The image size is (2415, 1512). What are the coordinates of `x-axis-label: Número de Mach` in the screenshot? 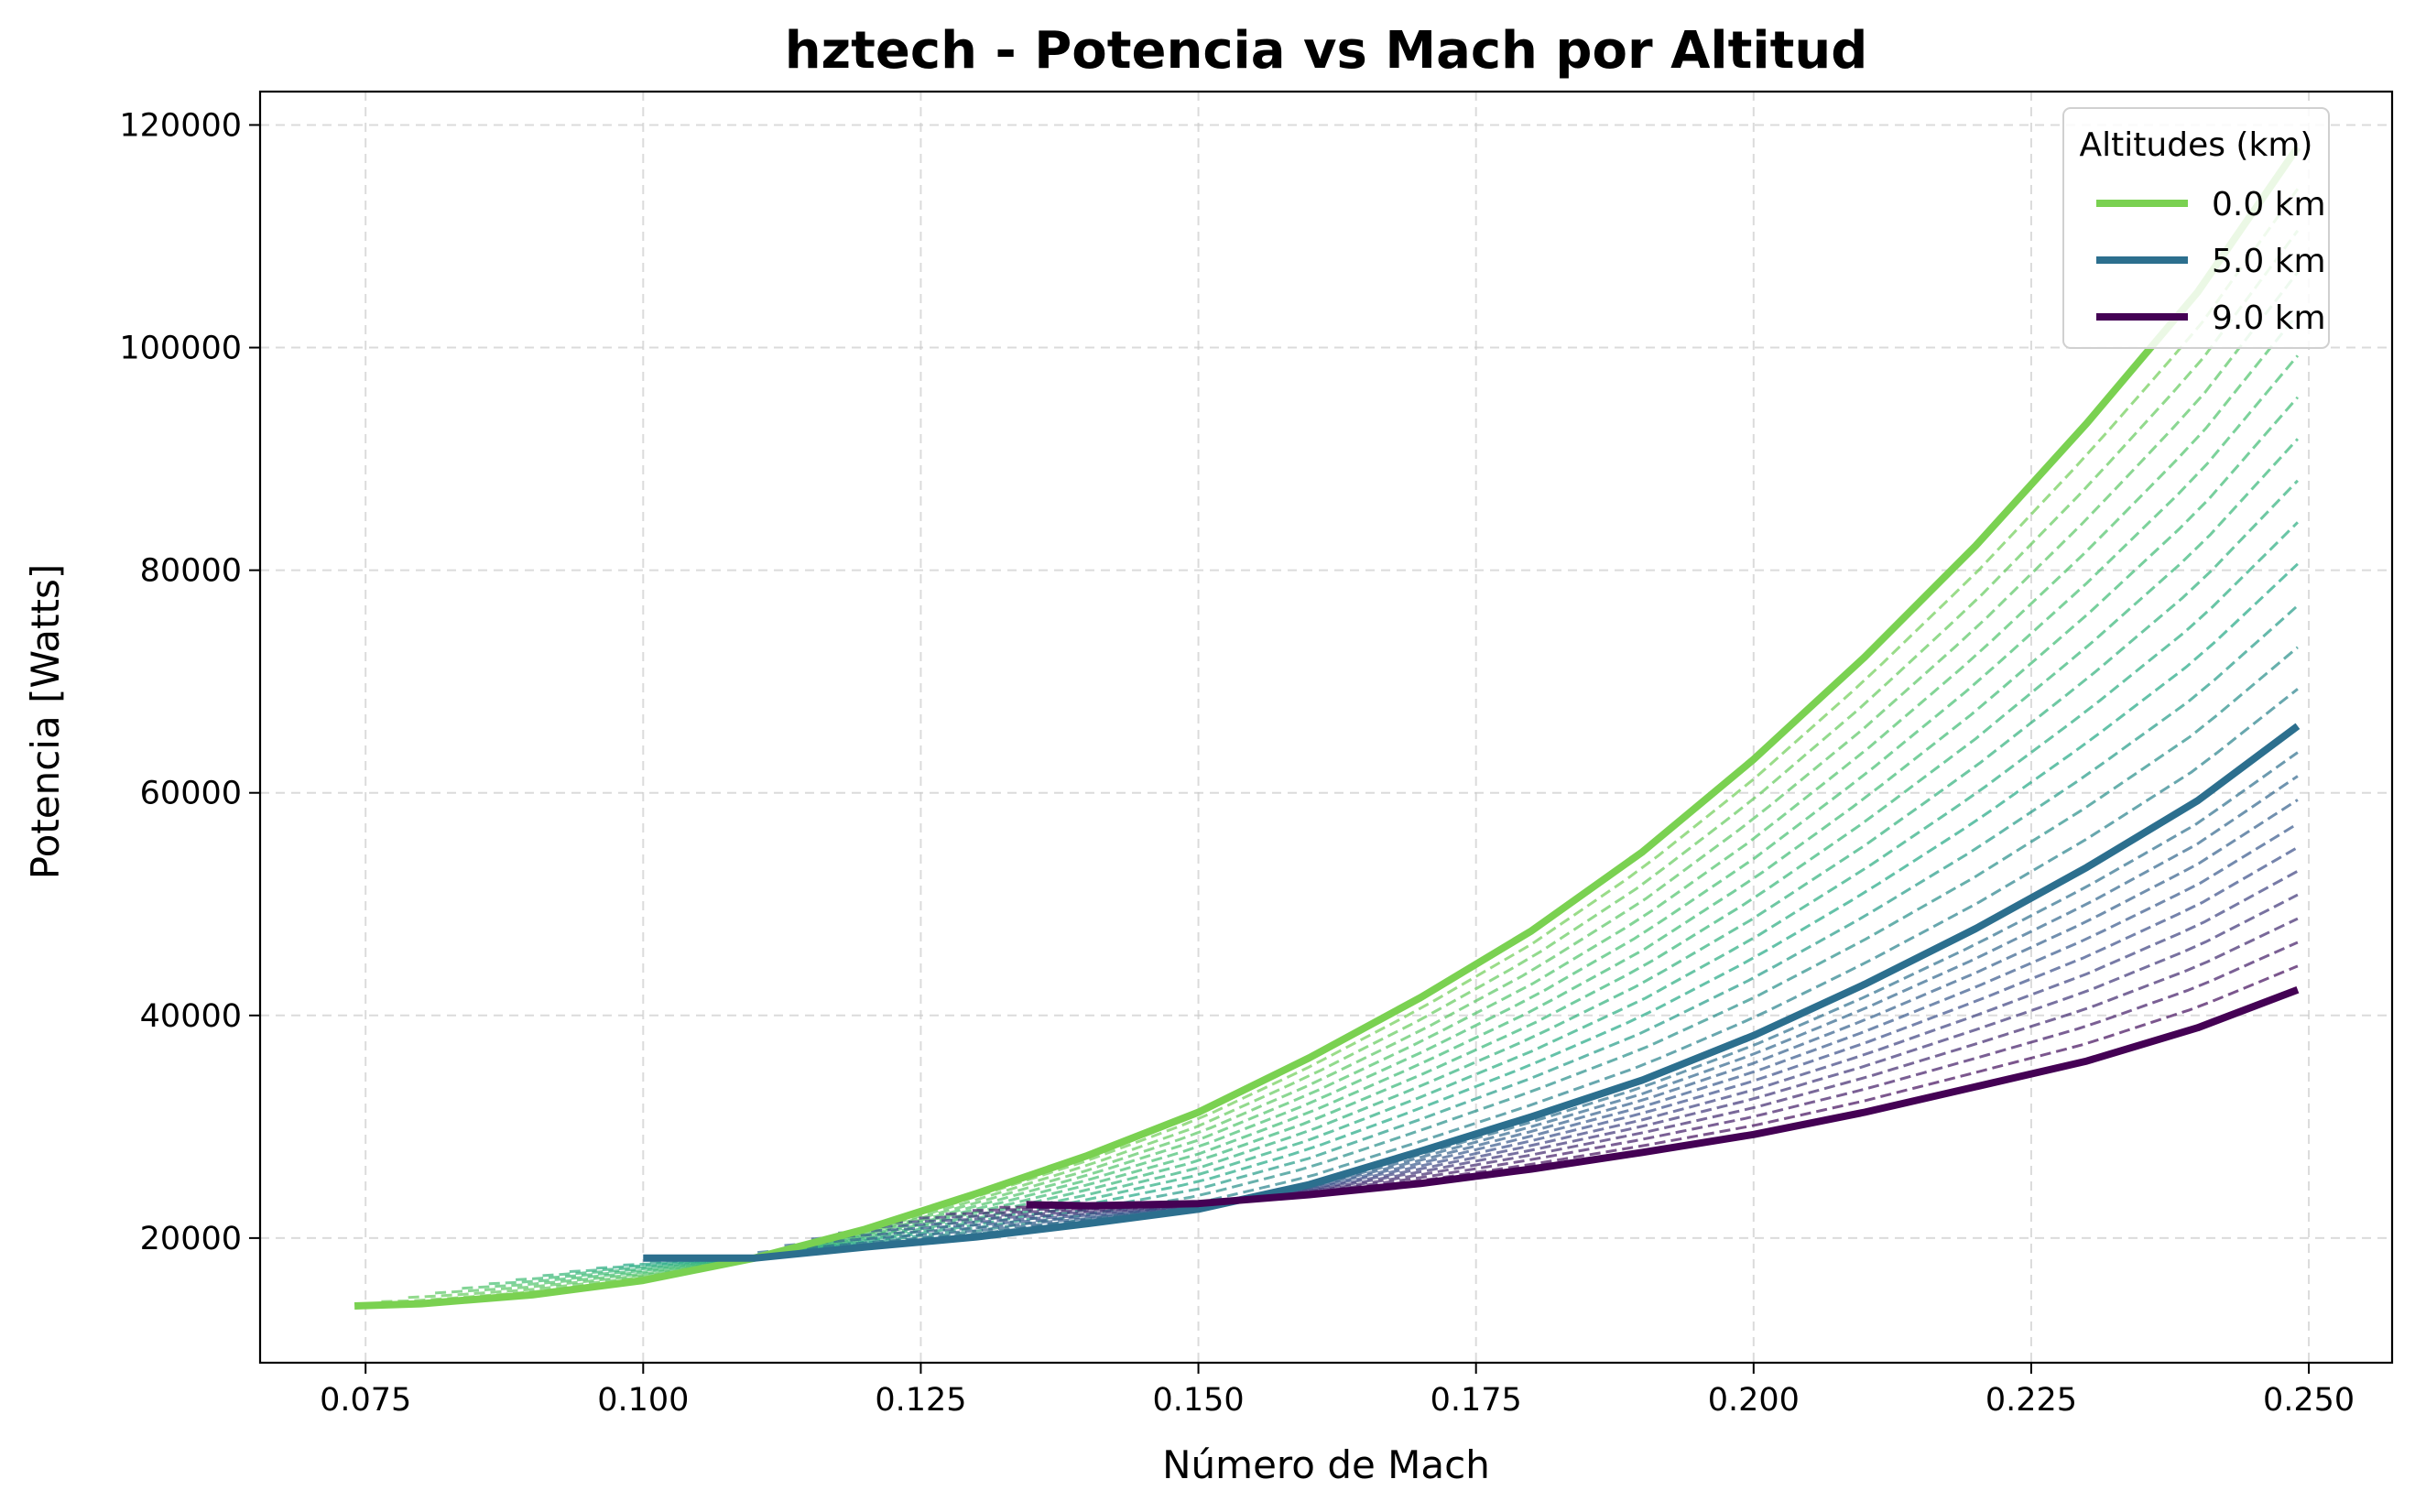 It's located at (1326, 1464).